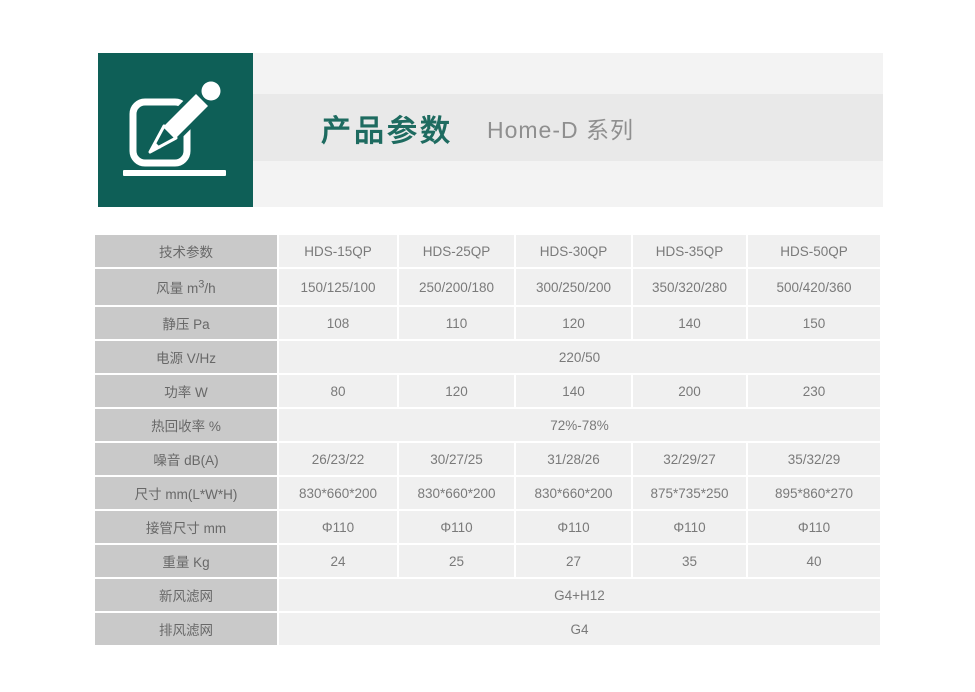 This screenshot has width=975, height=692. I want to click on value-cell: 500/420/360, so click(814, 287).